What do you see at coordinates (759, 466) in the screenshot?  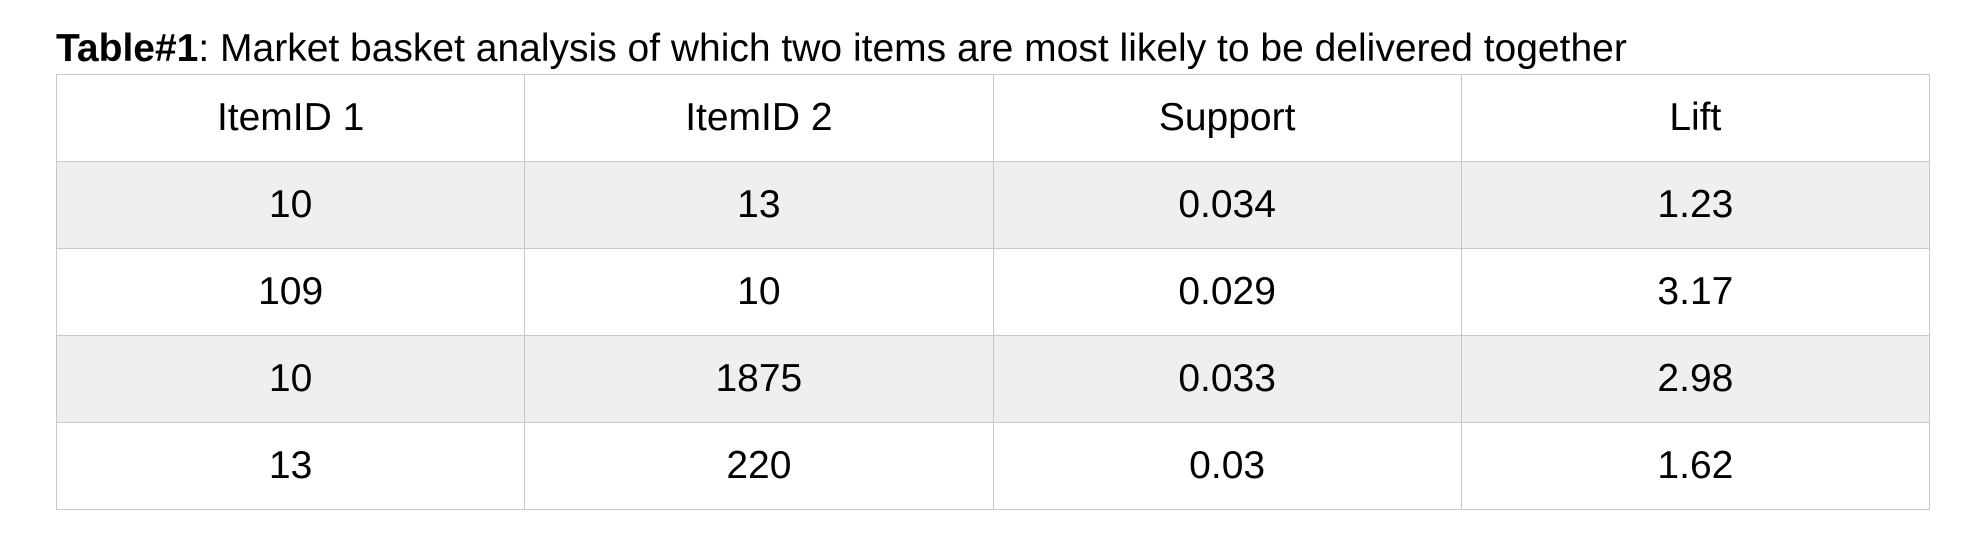 I see `cell-itemid-2: 220` at bounding box center [759, 466].